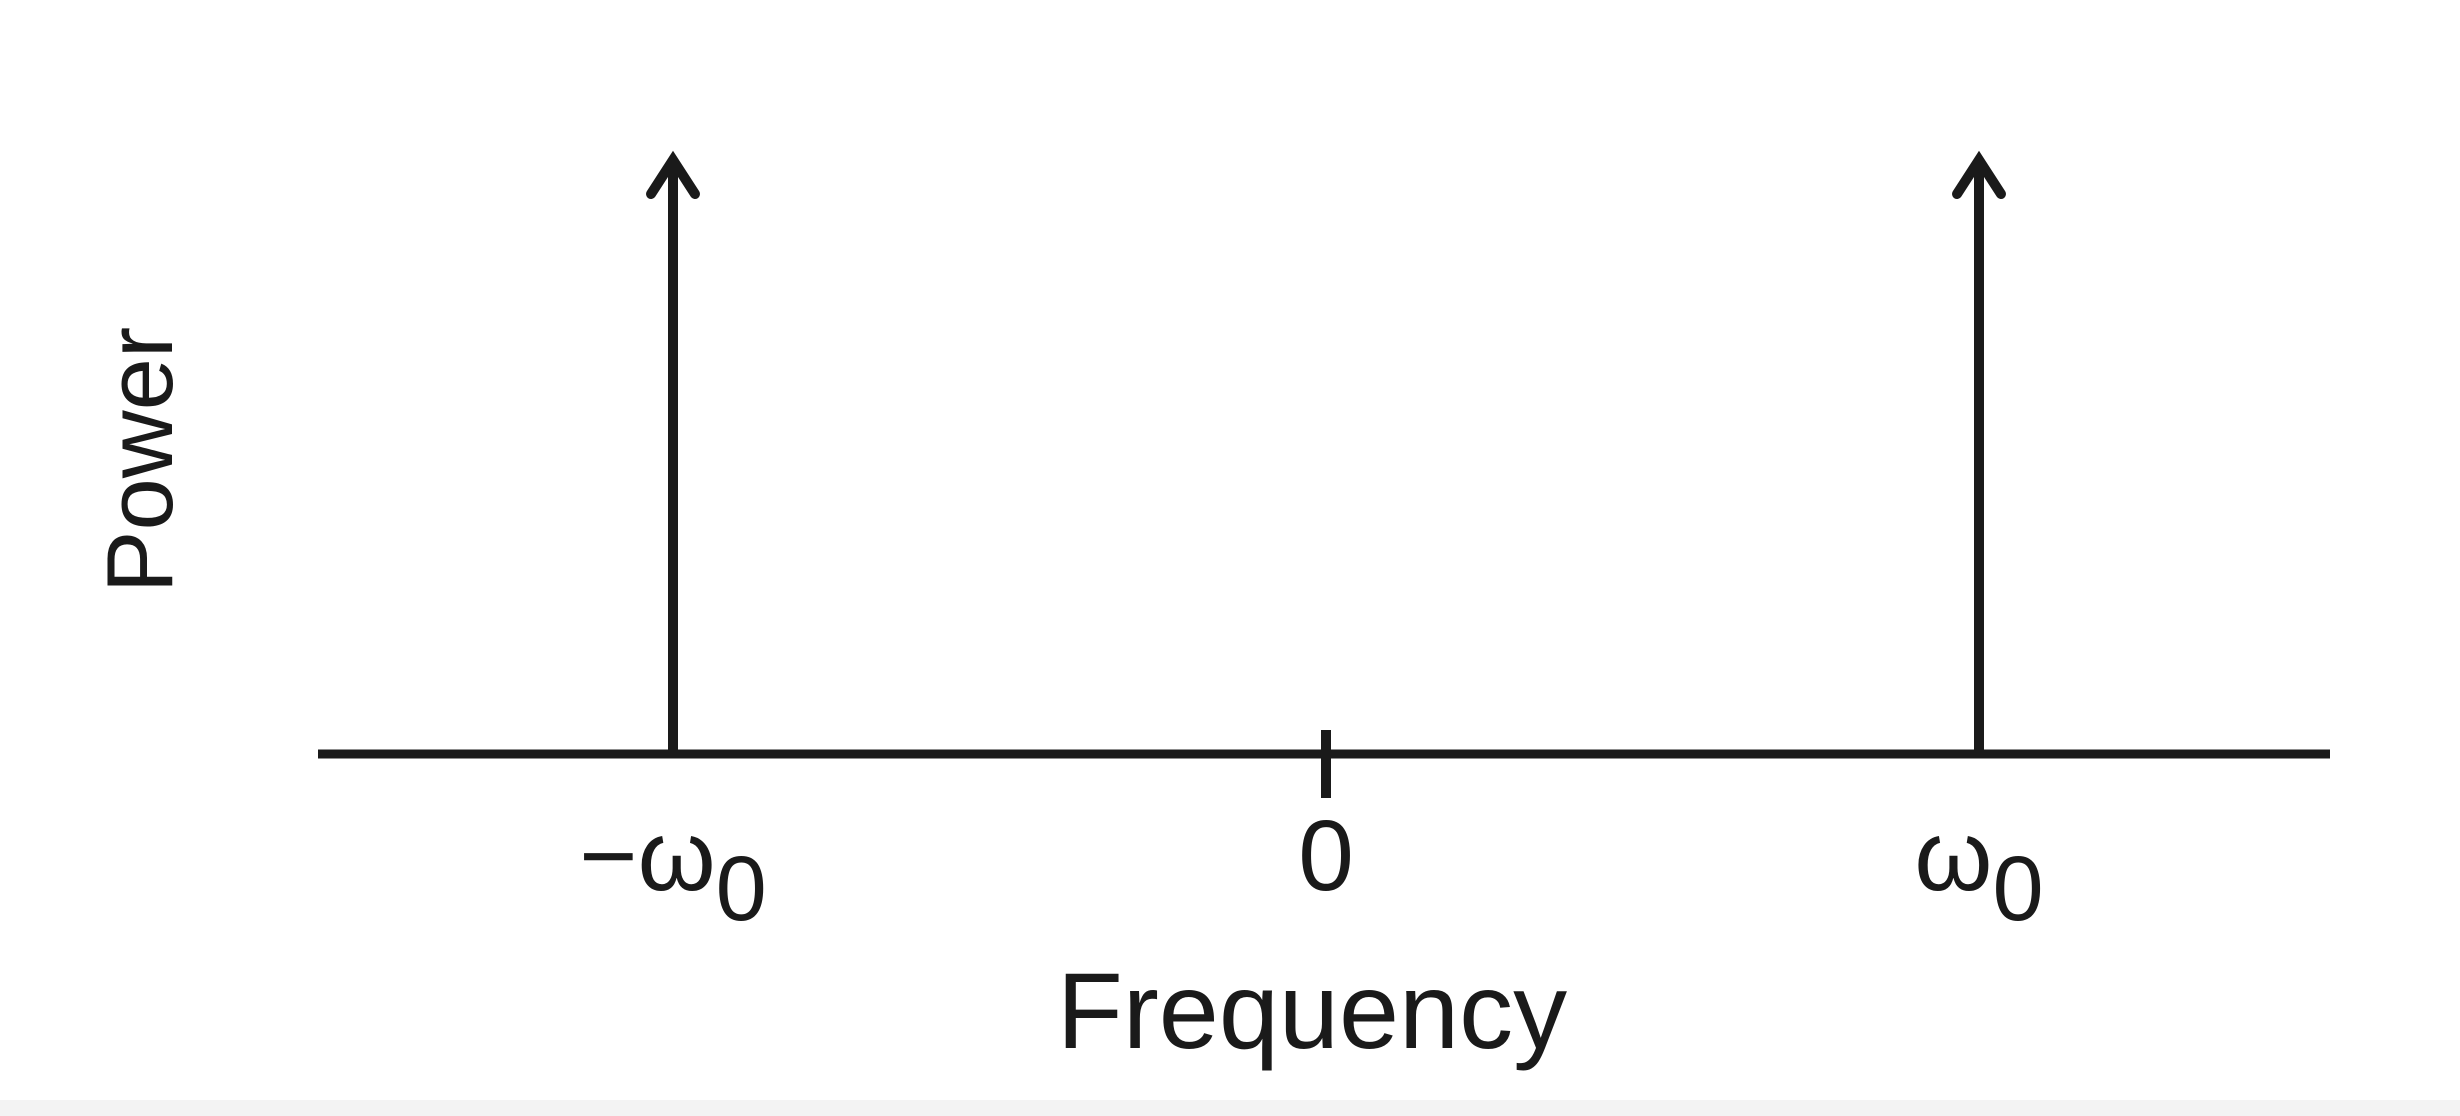 This screenshot has height=1116, width=2460. What do you see at coordinates (1953, 856) in the screenshot?
I see `x-tick-label-text: ω` at bounding box center [1953, 856].